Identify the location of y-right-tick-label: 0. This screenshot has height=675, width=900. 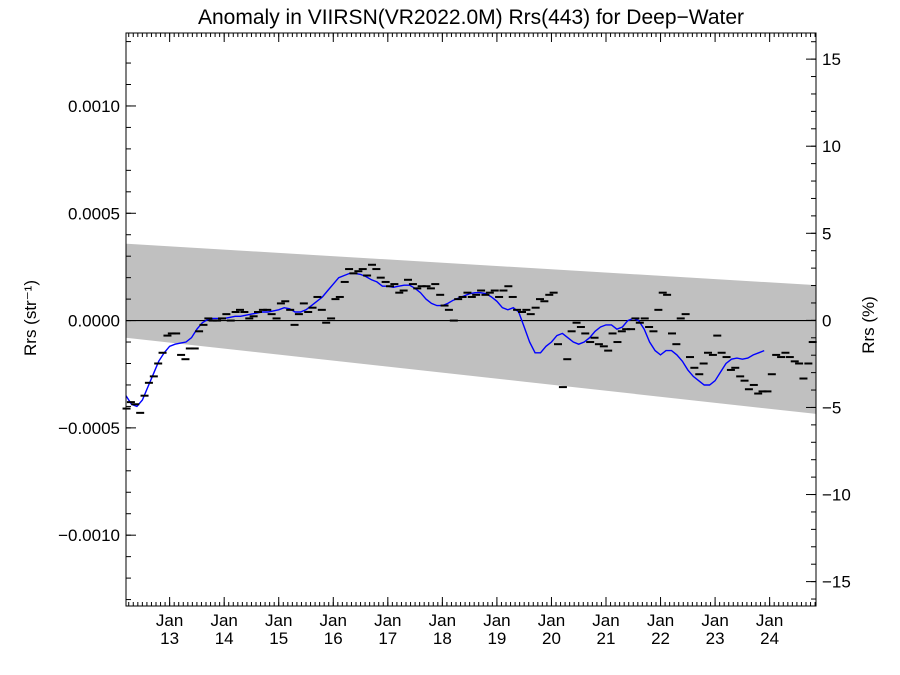
(826, 320).